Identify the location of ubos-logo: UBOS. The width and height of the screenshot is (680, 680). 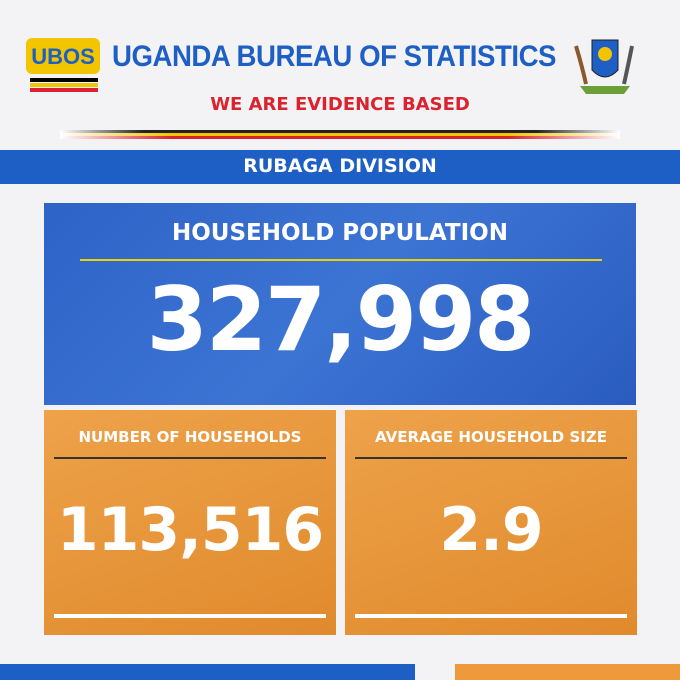
(63, 65).